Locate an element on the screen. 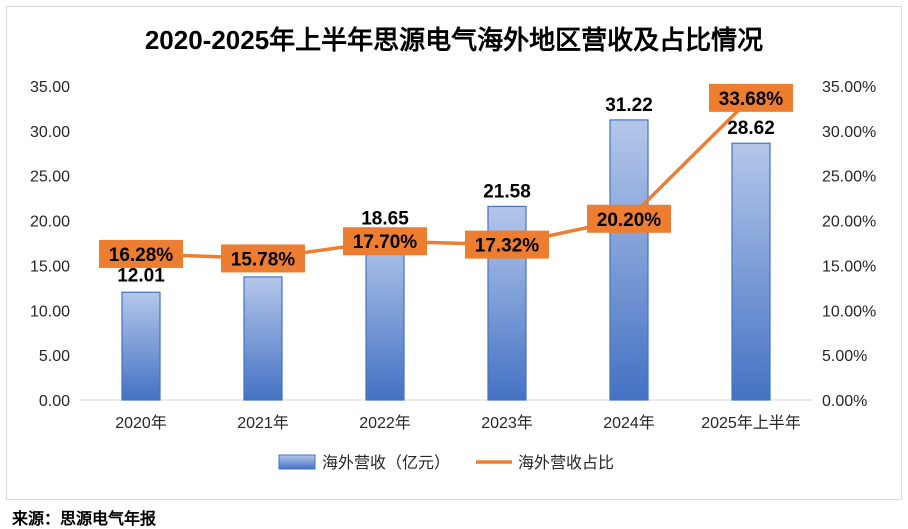 This screenshot has width=908, height=529. x-tick-label: 2024年 is located at coordinates (629, 423).